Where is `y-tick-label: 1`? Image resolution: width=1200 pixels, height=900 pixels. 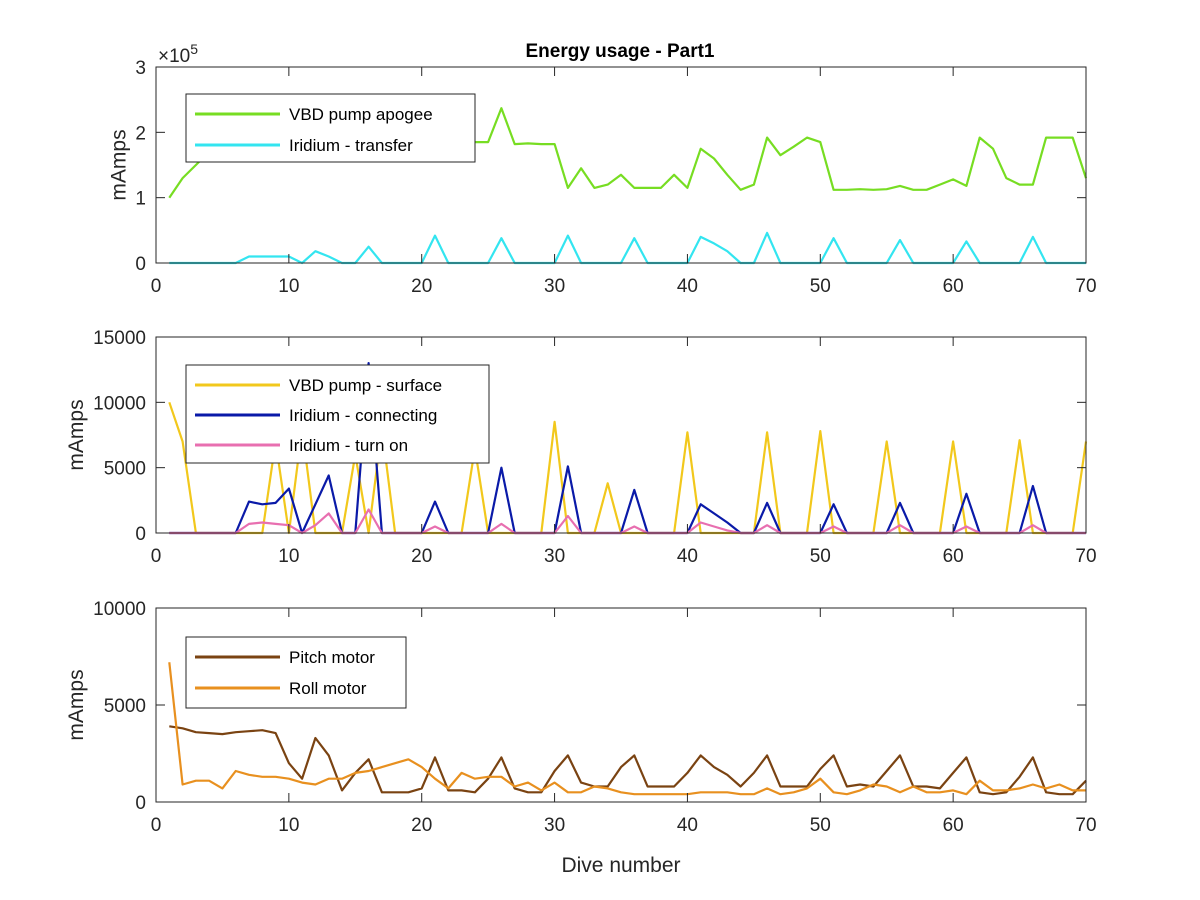
y-tick-label: 1 is located at coordinates (140, 199).